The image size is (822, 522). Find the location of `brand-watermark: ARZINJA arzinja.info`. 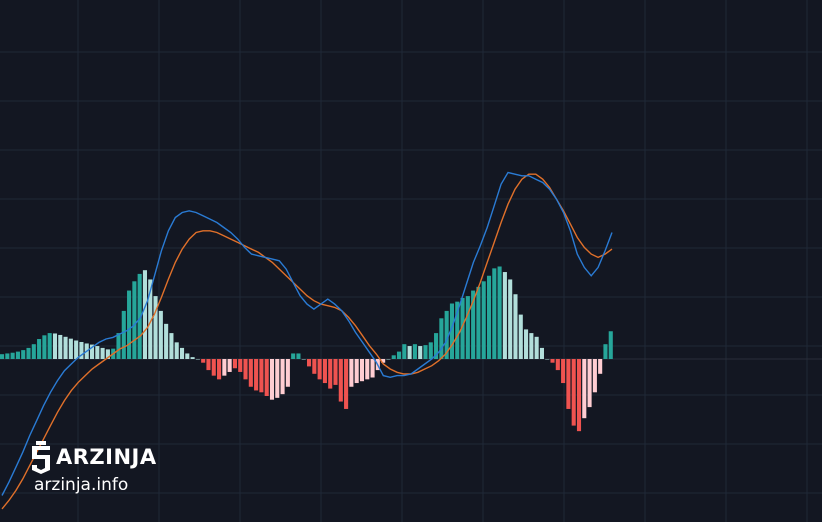

brand-watermark: ARZINJA arzinja.info is located at coordinates (93, 468).